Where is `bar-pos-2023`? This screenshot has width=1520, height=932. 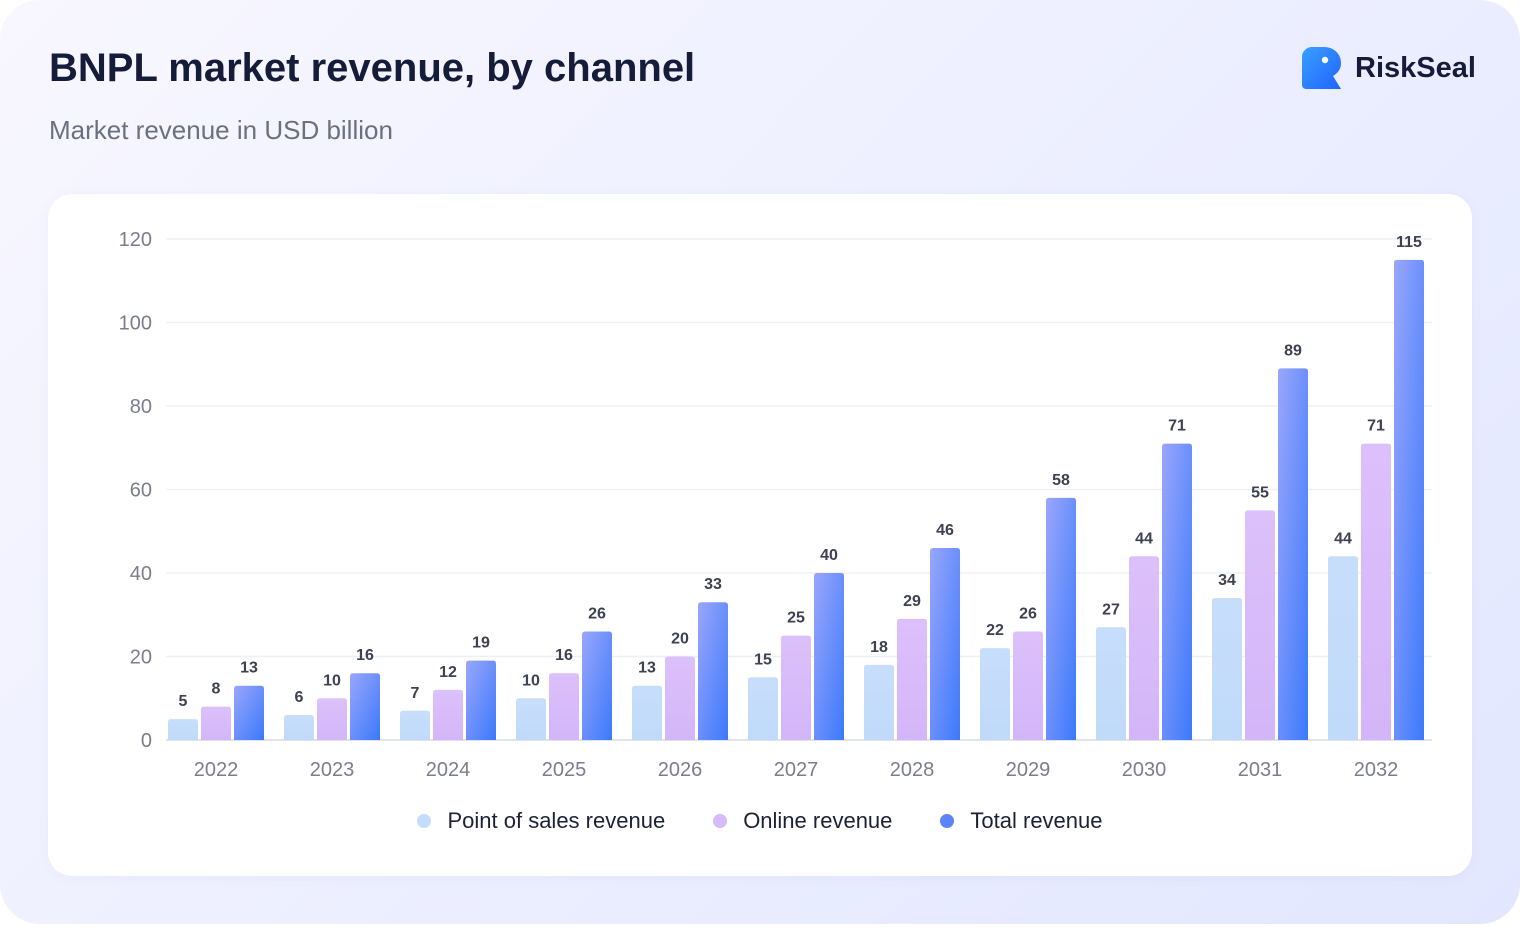
bar-pos-2023 is located at coordinates (299, 727).